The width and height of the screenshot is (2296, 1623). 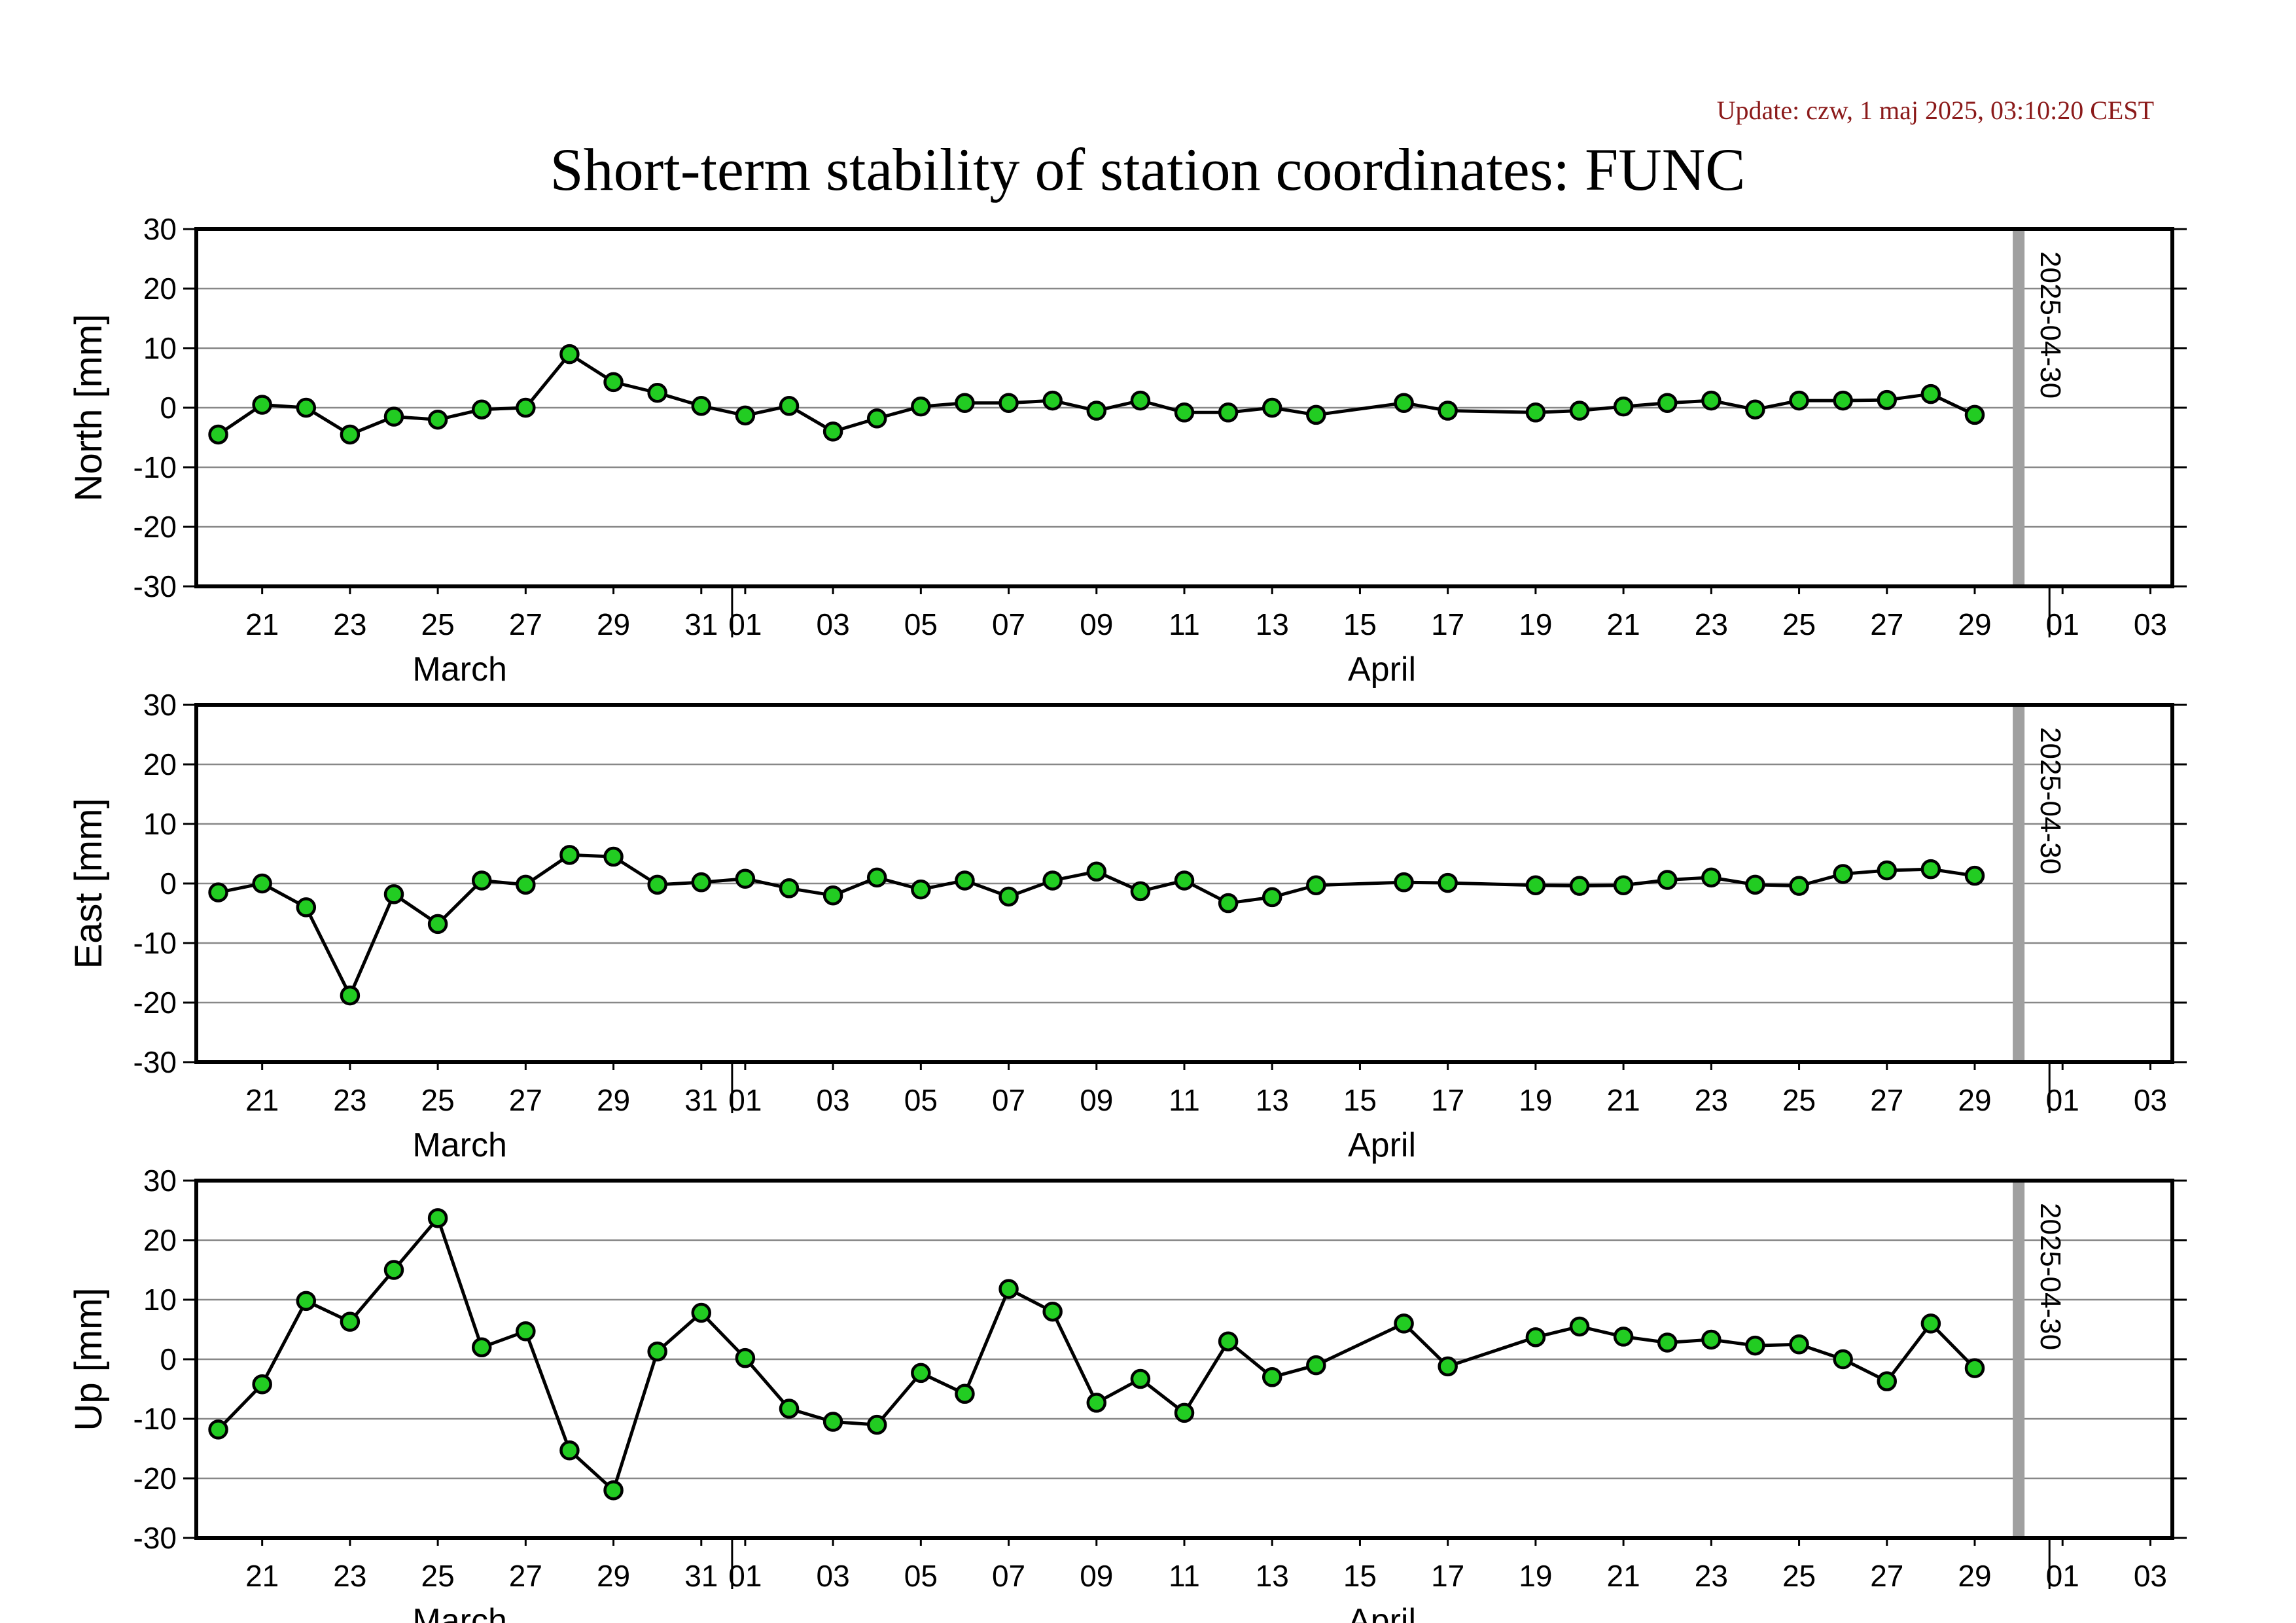 What do you see at coordinates (155, 586) in the screenshot?
I see `y-tick-label: -30` at bounding box center [155, 586].